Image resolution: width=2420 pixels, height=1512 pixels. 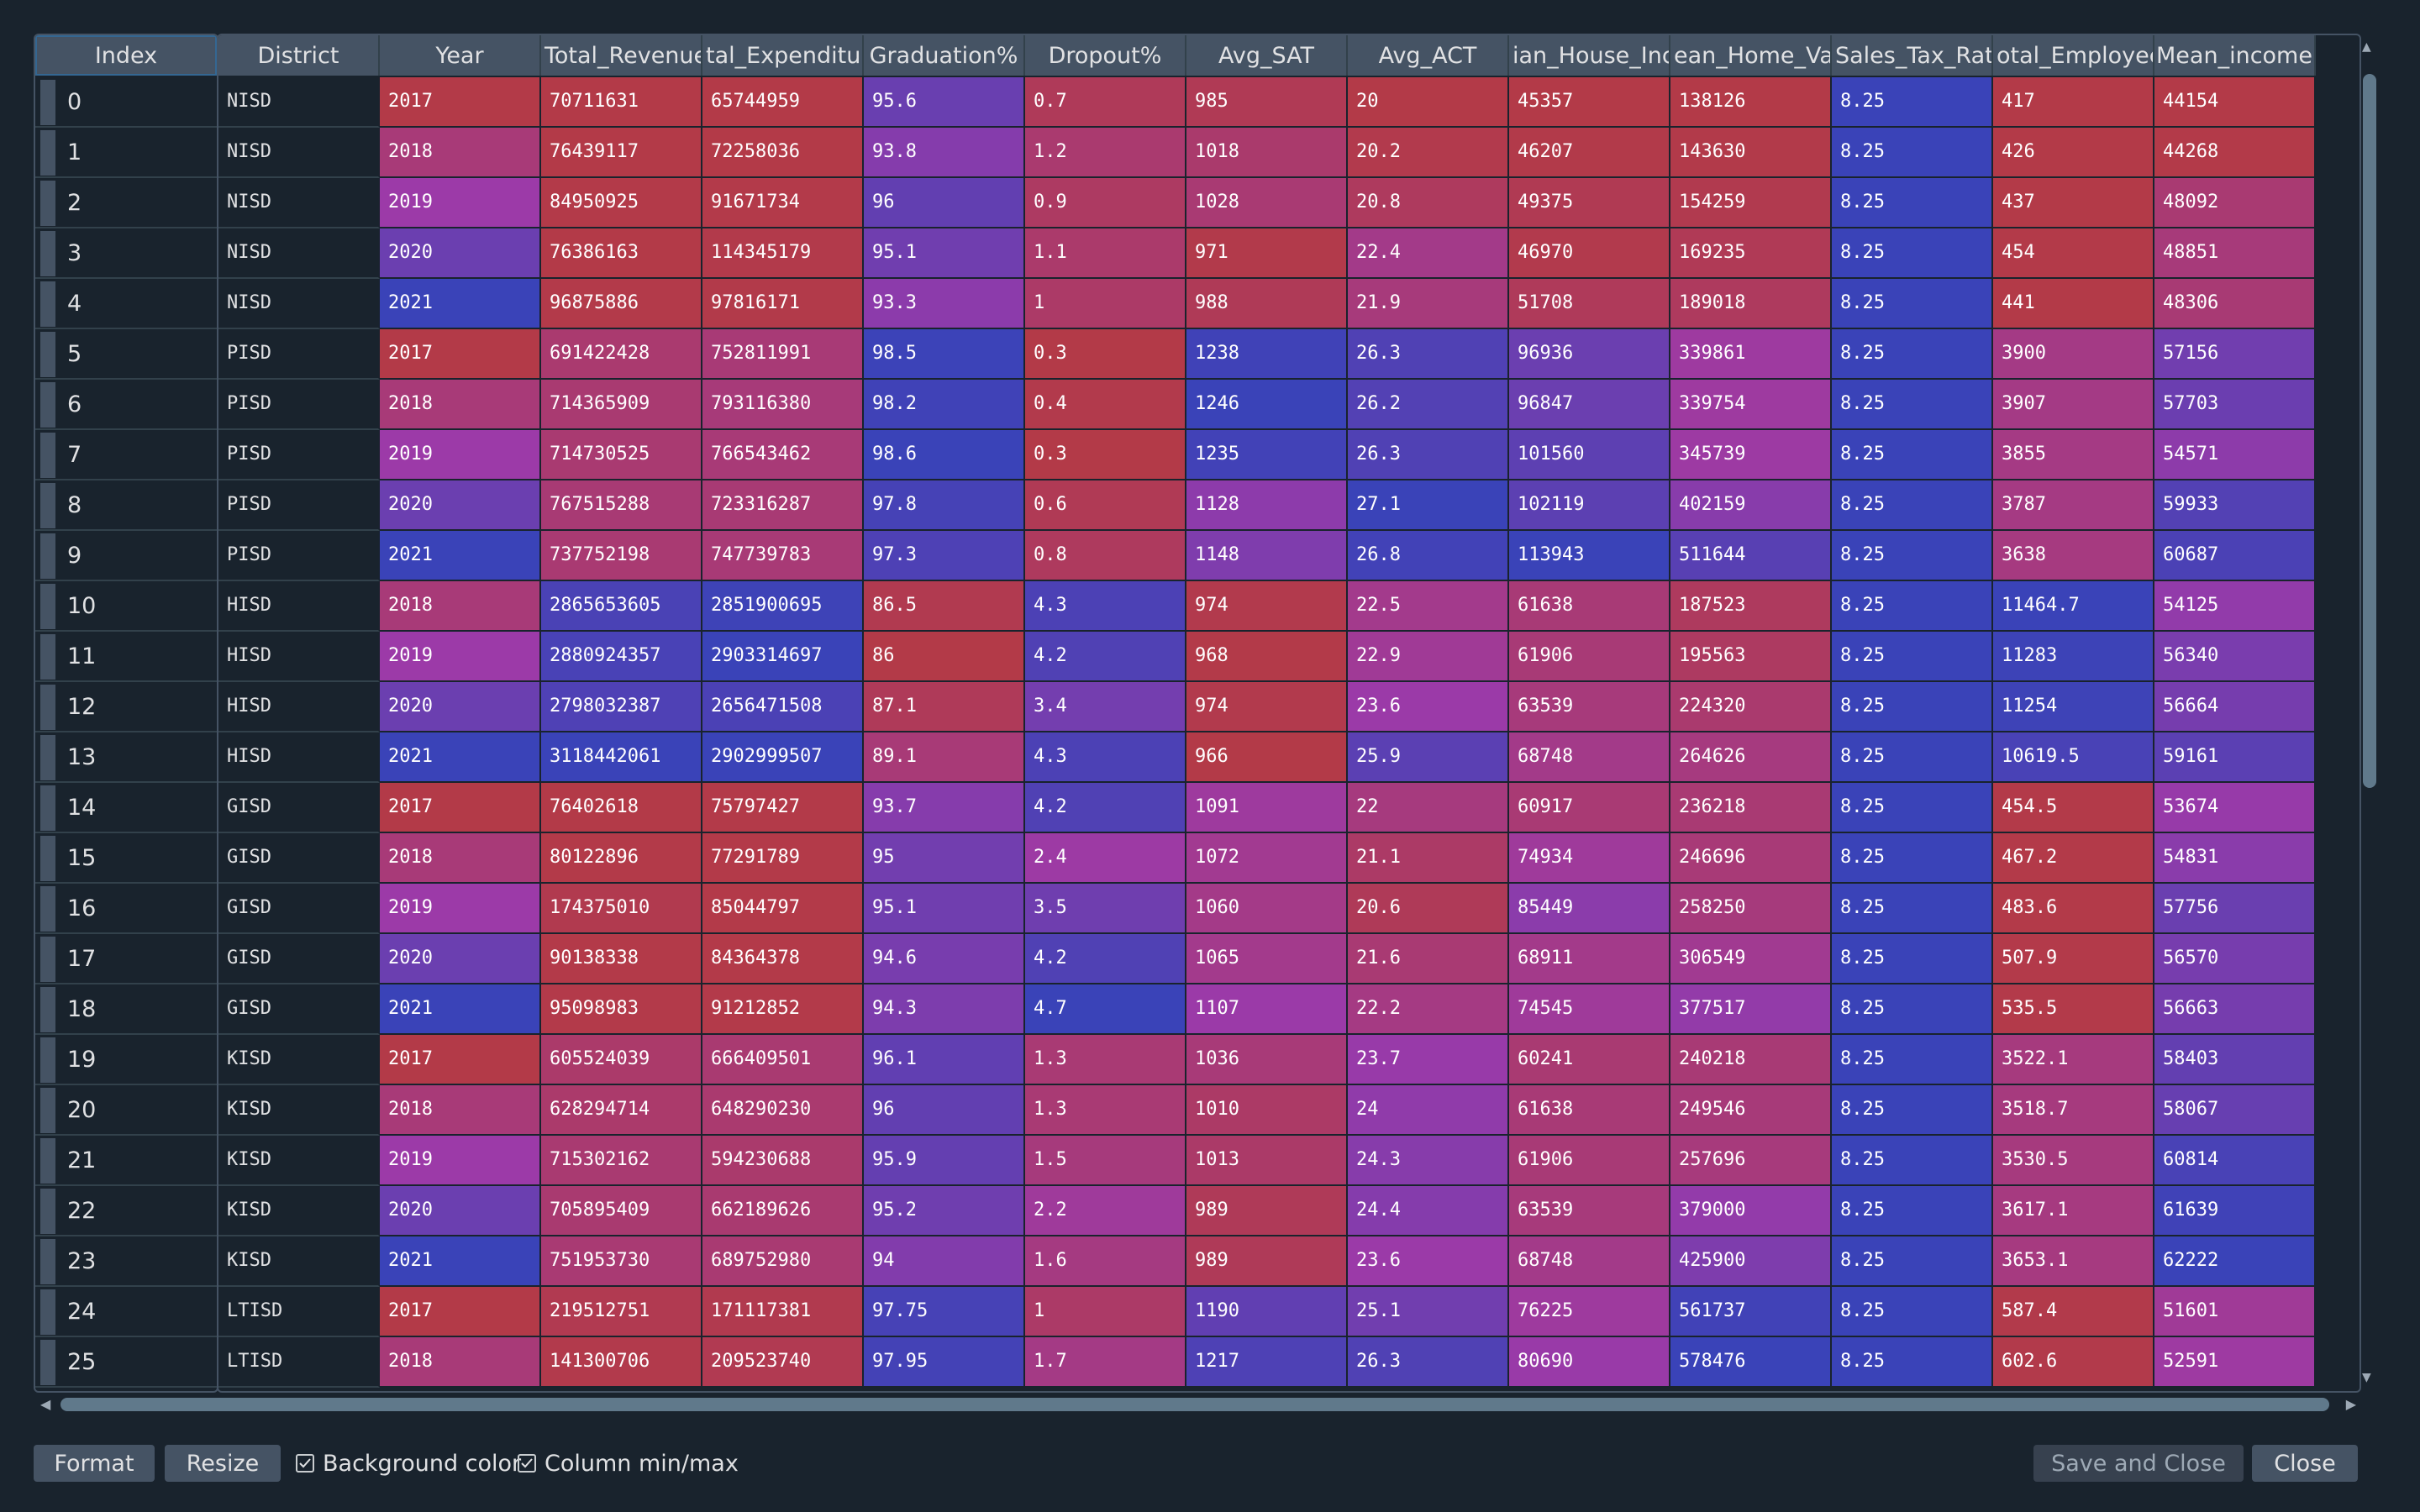 I want to click on table-cell: 258250, so click(x=1751, y=909).